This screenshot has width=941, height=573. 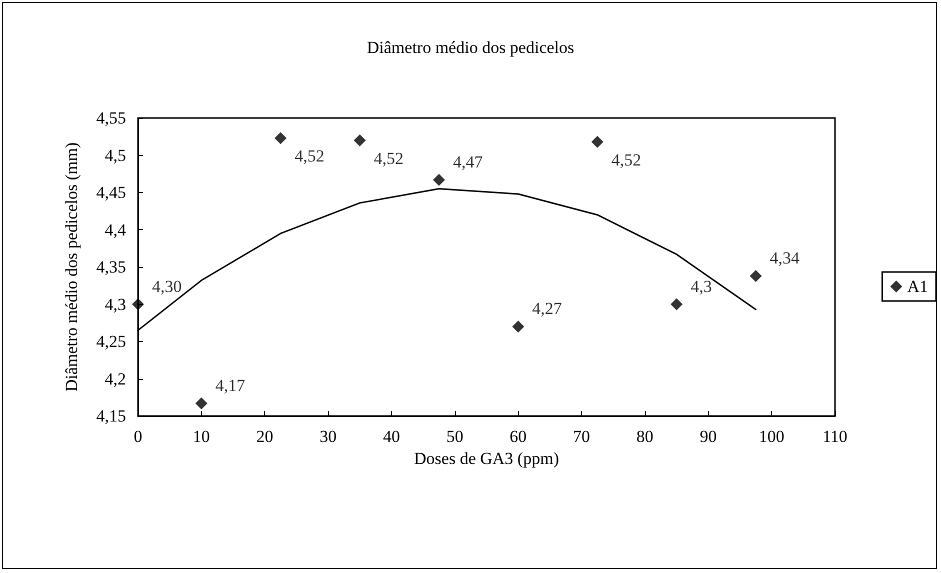 I want to click on y-axis-title: Diâmetro médio dos pedicelos (mm), so click(x=71, y=267).